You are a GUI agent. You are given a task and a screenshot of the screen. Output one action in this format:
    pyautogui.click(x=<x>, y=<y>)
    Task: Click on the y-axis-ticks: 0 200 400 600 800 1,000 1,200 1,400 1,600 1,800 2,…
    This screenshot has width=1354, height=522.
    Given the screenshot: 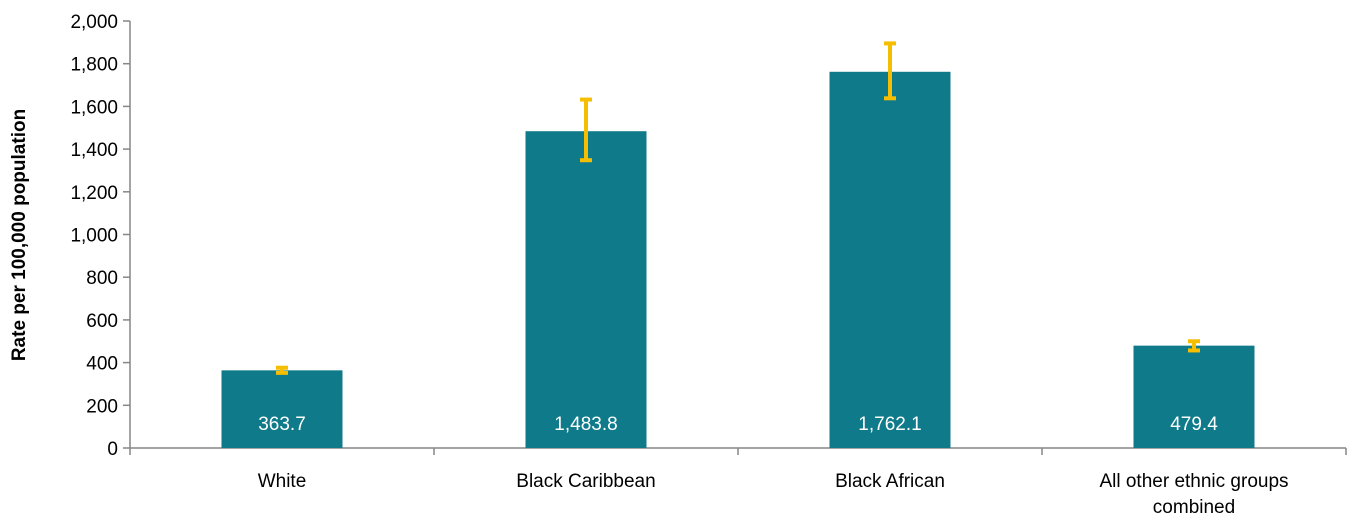 What is the action you would take?
    pyautogui.click(x=100, y=236)
    